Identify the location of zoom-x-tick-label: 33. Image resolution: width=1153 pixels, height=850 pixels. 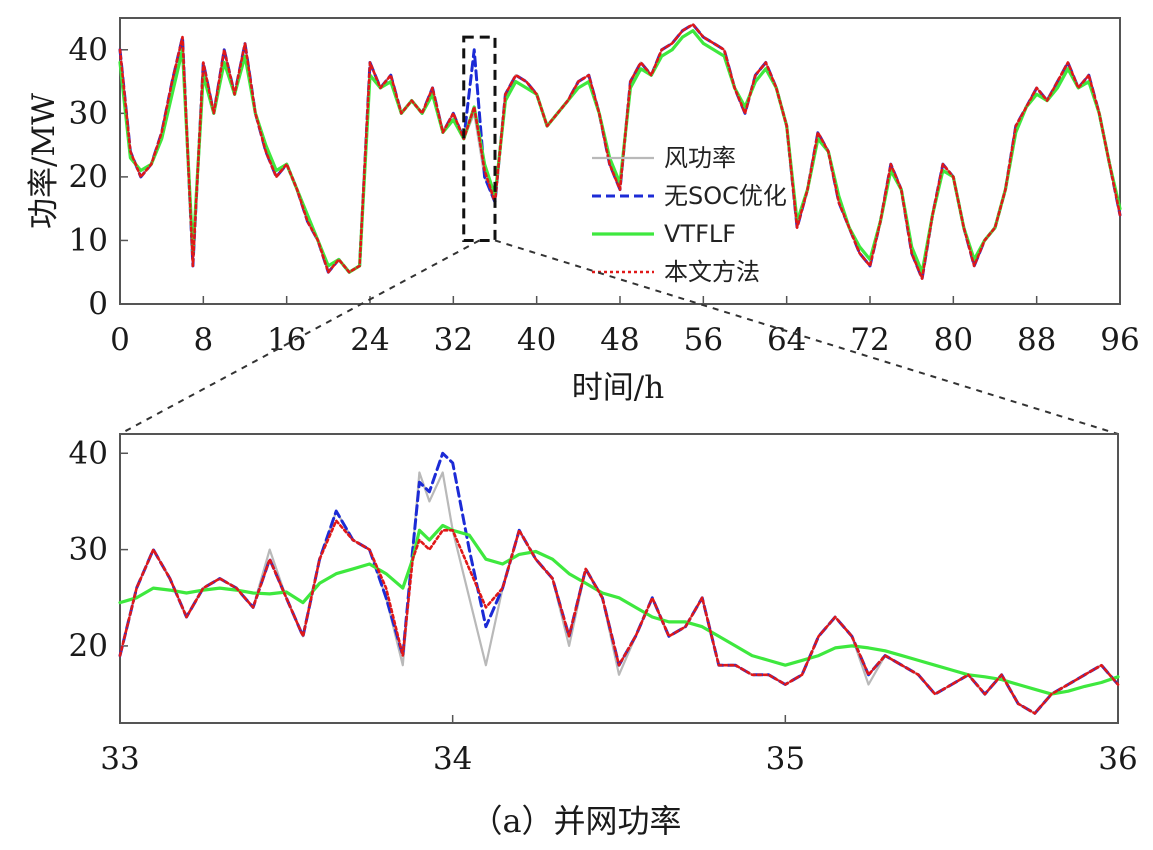
(119, 759).